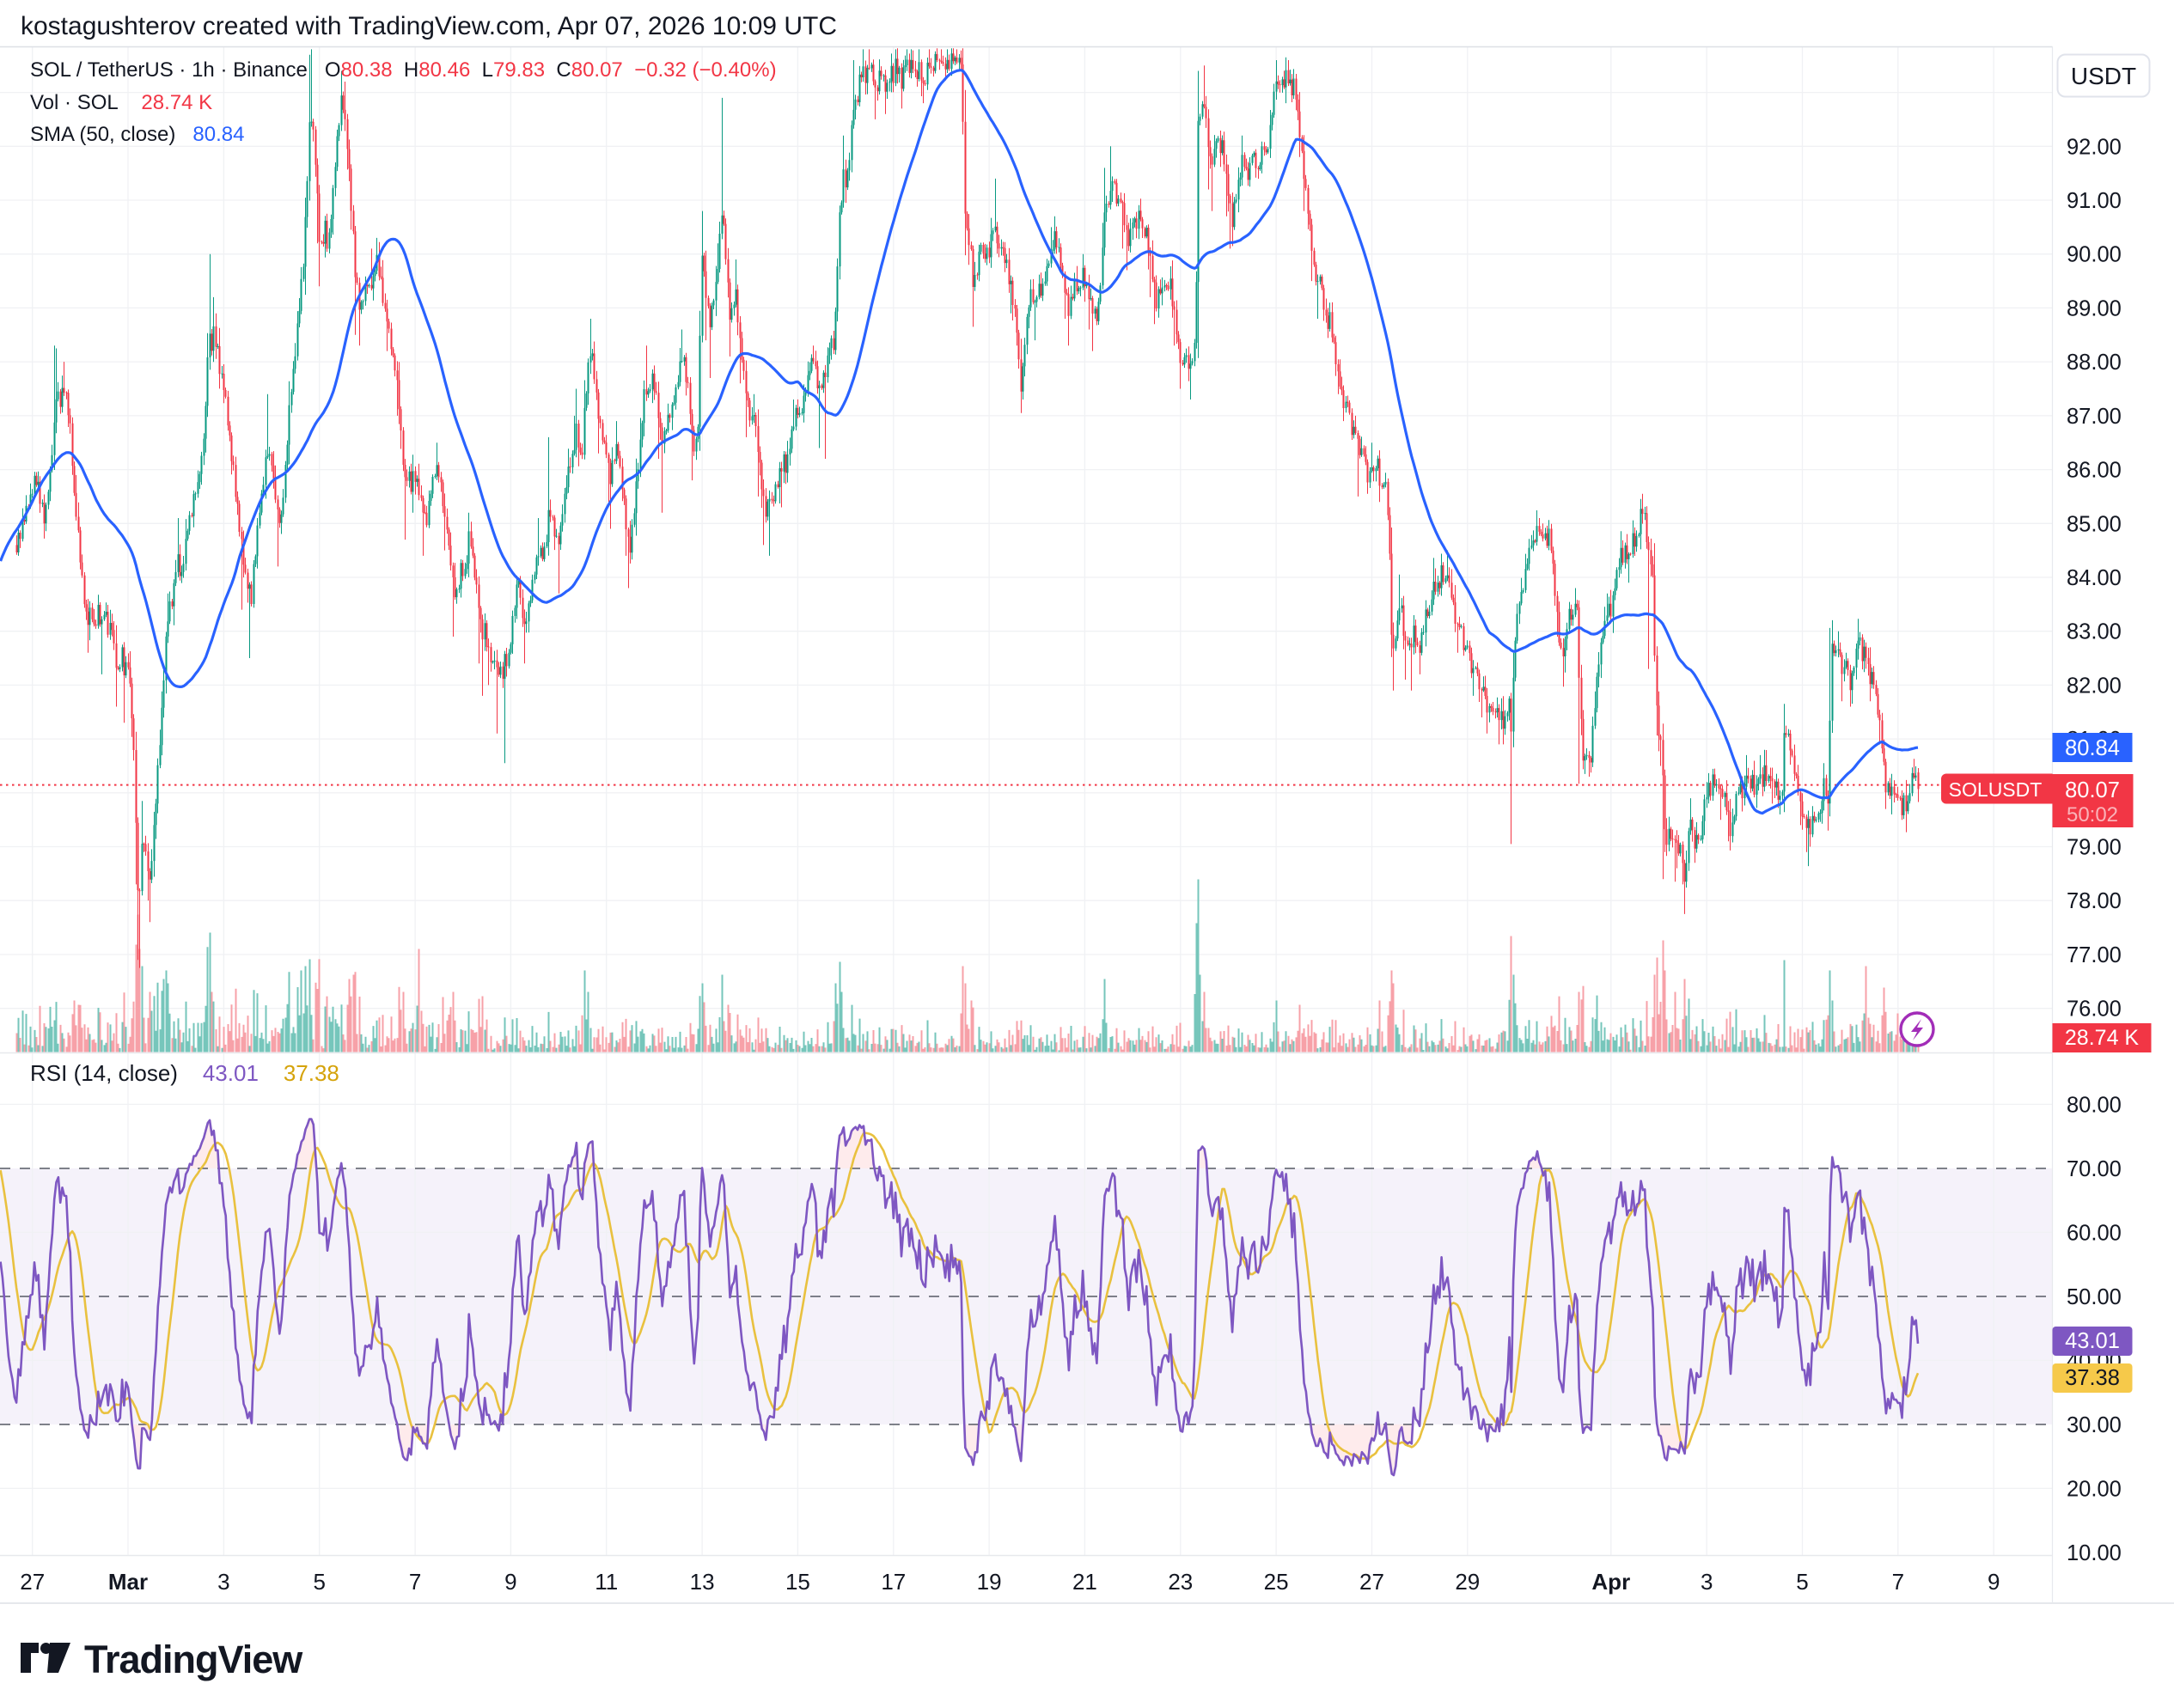 Image resolution: width=2174 pixels, height=1708 pixels. I want to click on svg-text: 13, so click(702, 1582).